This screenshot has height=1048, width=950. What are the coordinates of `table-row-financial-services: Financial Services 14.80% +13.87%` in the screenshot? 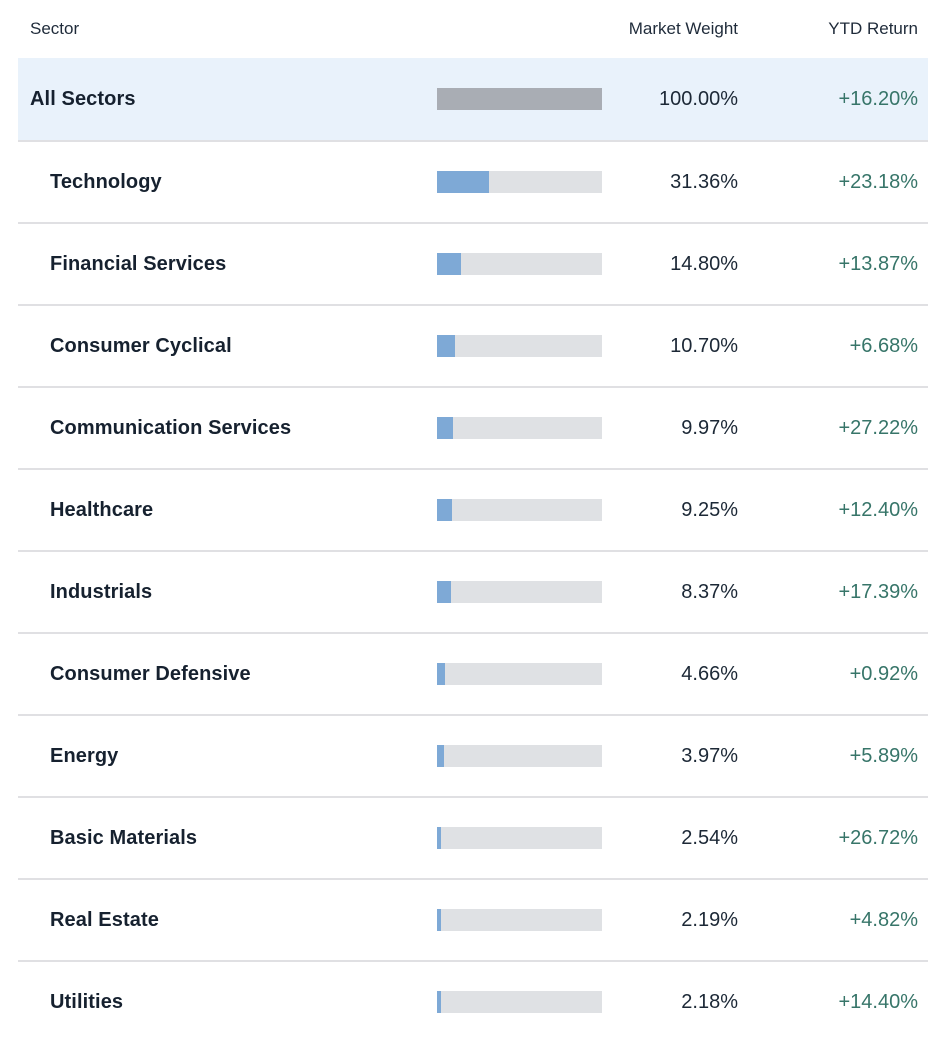 It's located at (473, 263).